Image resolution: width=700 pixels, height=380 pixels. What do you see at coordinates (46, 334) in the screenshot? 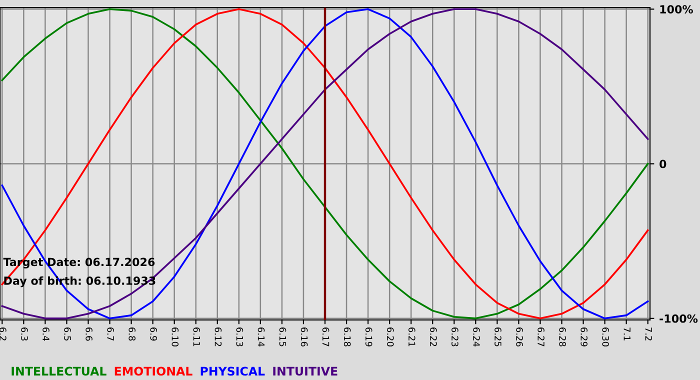
I see `x-tick-label: 6.4` at bounding box center [46, 334].